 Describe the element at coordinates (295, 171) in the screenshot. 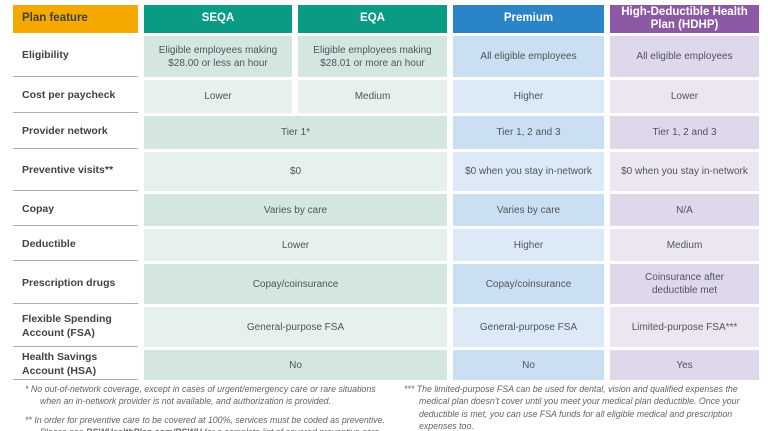

I see `cell-preventive-seqa-eqa: $0` at that location.